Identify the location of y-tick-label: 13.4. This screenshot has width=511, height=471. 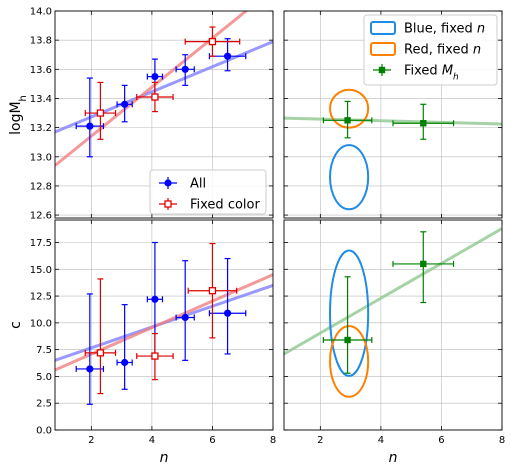
(41, 99).